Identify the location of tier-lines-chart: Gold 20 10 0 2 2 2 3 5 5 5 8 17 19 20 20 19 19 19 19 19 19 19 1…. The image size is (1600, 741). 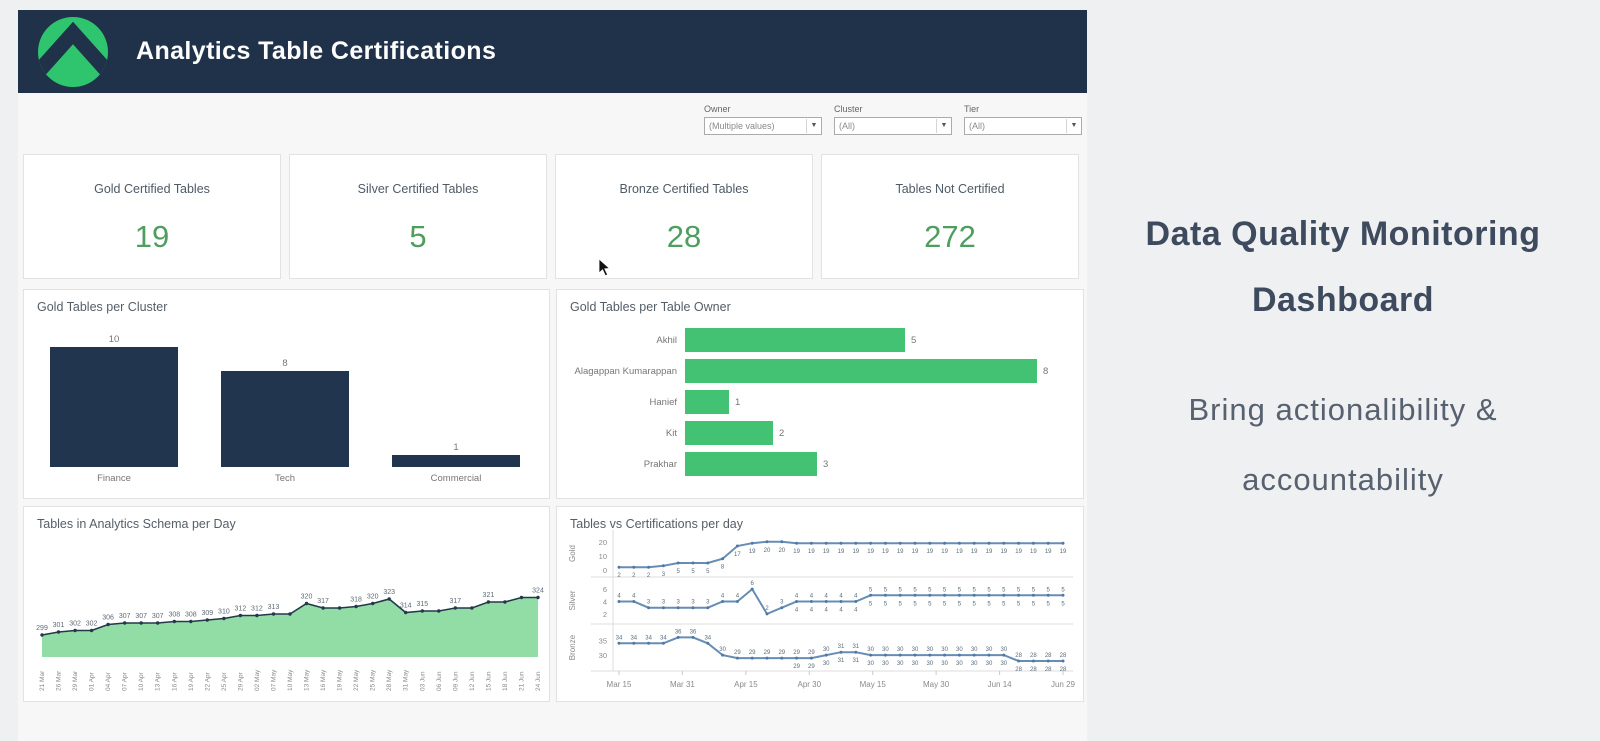
(819, 613).